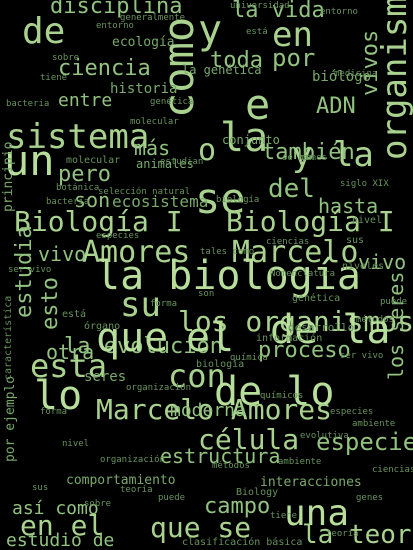 Image resolution: width=413 pixels, height=550 pixels. I want to click on word-biologia-i-left: Biología I, so click(98, 221).